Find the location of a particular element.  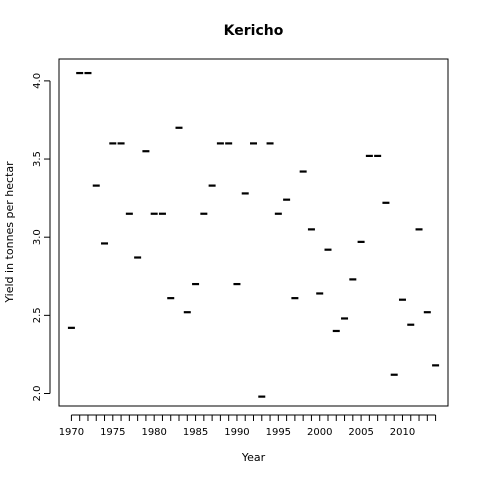

x-tick-label: 1985 is located at coordinates (195, 432).